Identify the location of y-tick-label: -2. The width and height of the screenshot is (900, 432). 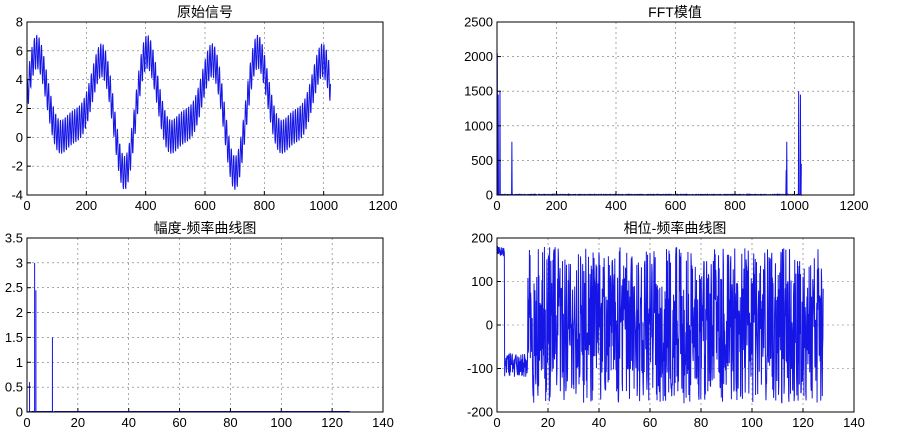
(17, 166).